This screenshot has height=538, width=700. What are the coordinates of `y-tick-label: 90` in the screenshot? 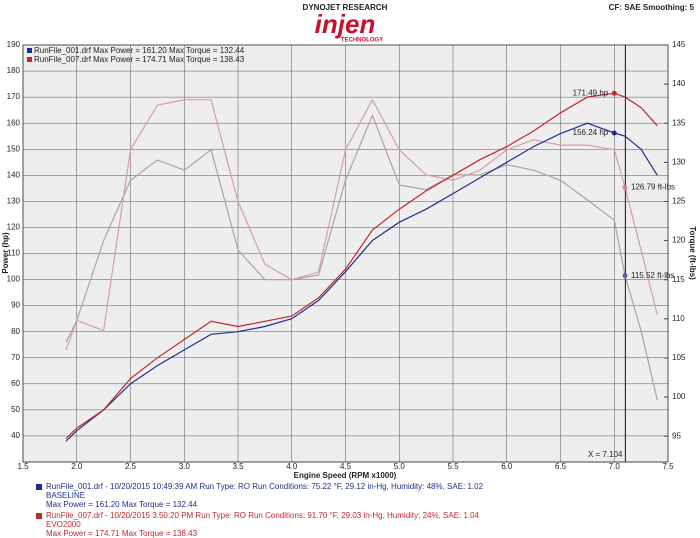 It's located at (15, 305).